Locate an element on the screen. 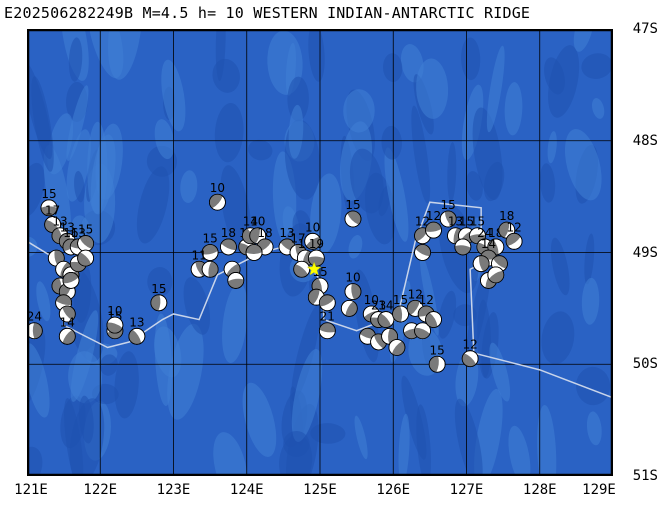 The image size is (658, 505). longitude-label: 125E is located at coordinates (320, 490).